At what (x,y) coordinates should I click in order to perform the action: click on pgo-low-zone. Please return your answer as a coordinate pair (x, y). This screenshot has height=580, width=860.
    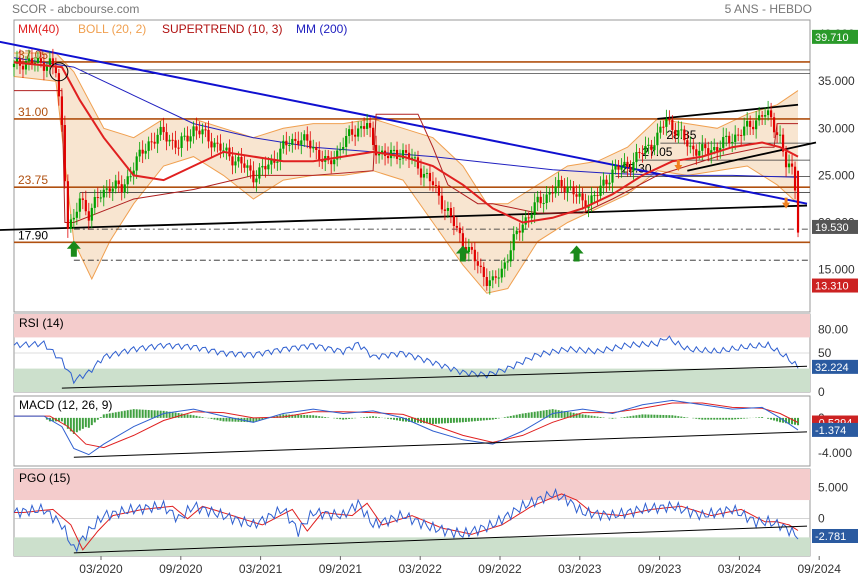
    Looking at the image, I should click on (412, 546).